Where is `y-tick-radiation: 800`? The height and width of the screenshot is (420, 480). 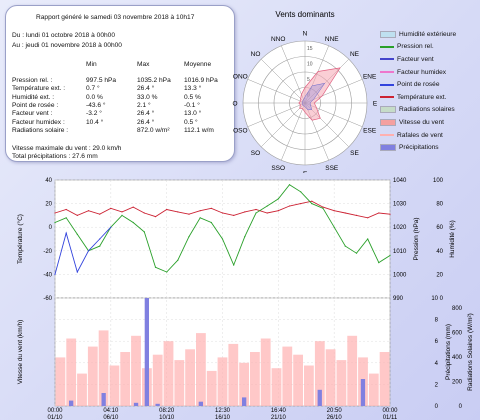
y-tick-radiation: 800 is located at coordinates (457, 309).